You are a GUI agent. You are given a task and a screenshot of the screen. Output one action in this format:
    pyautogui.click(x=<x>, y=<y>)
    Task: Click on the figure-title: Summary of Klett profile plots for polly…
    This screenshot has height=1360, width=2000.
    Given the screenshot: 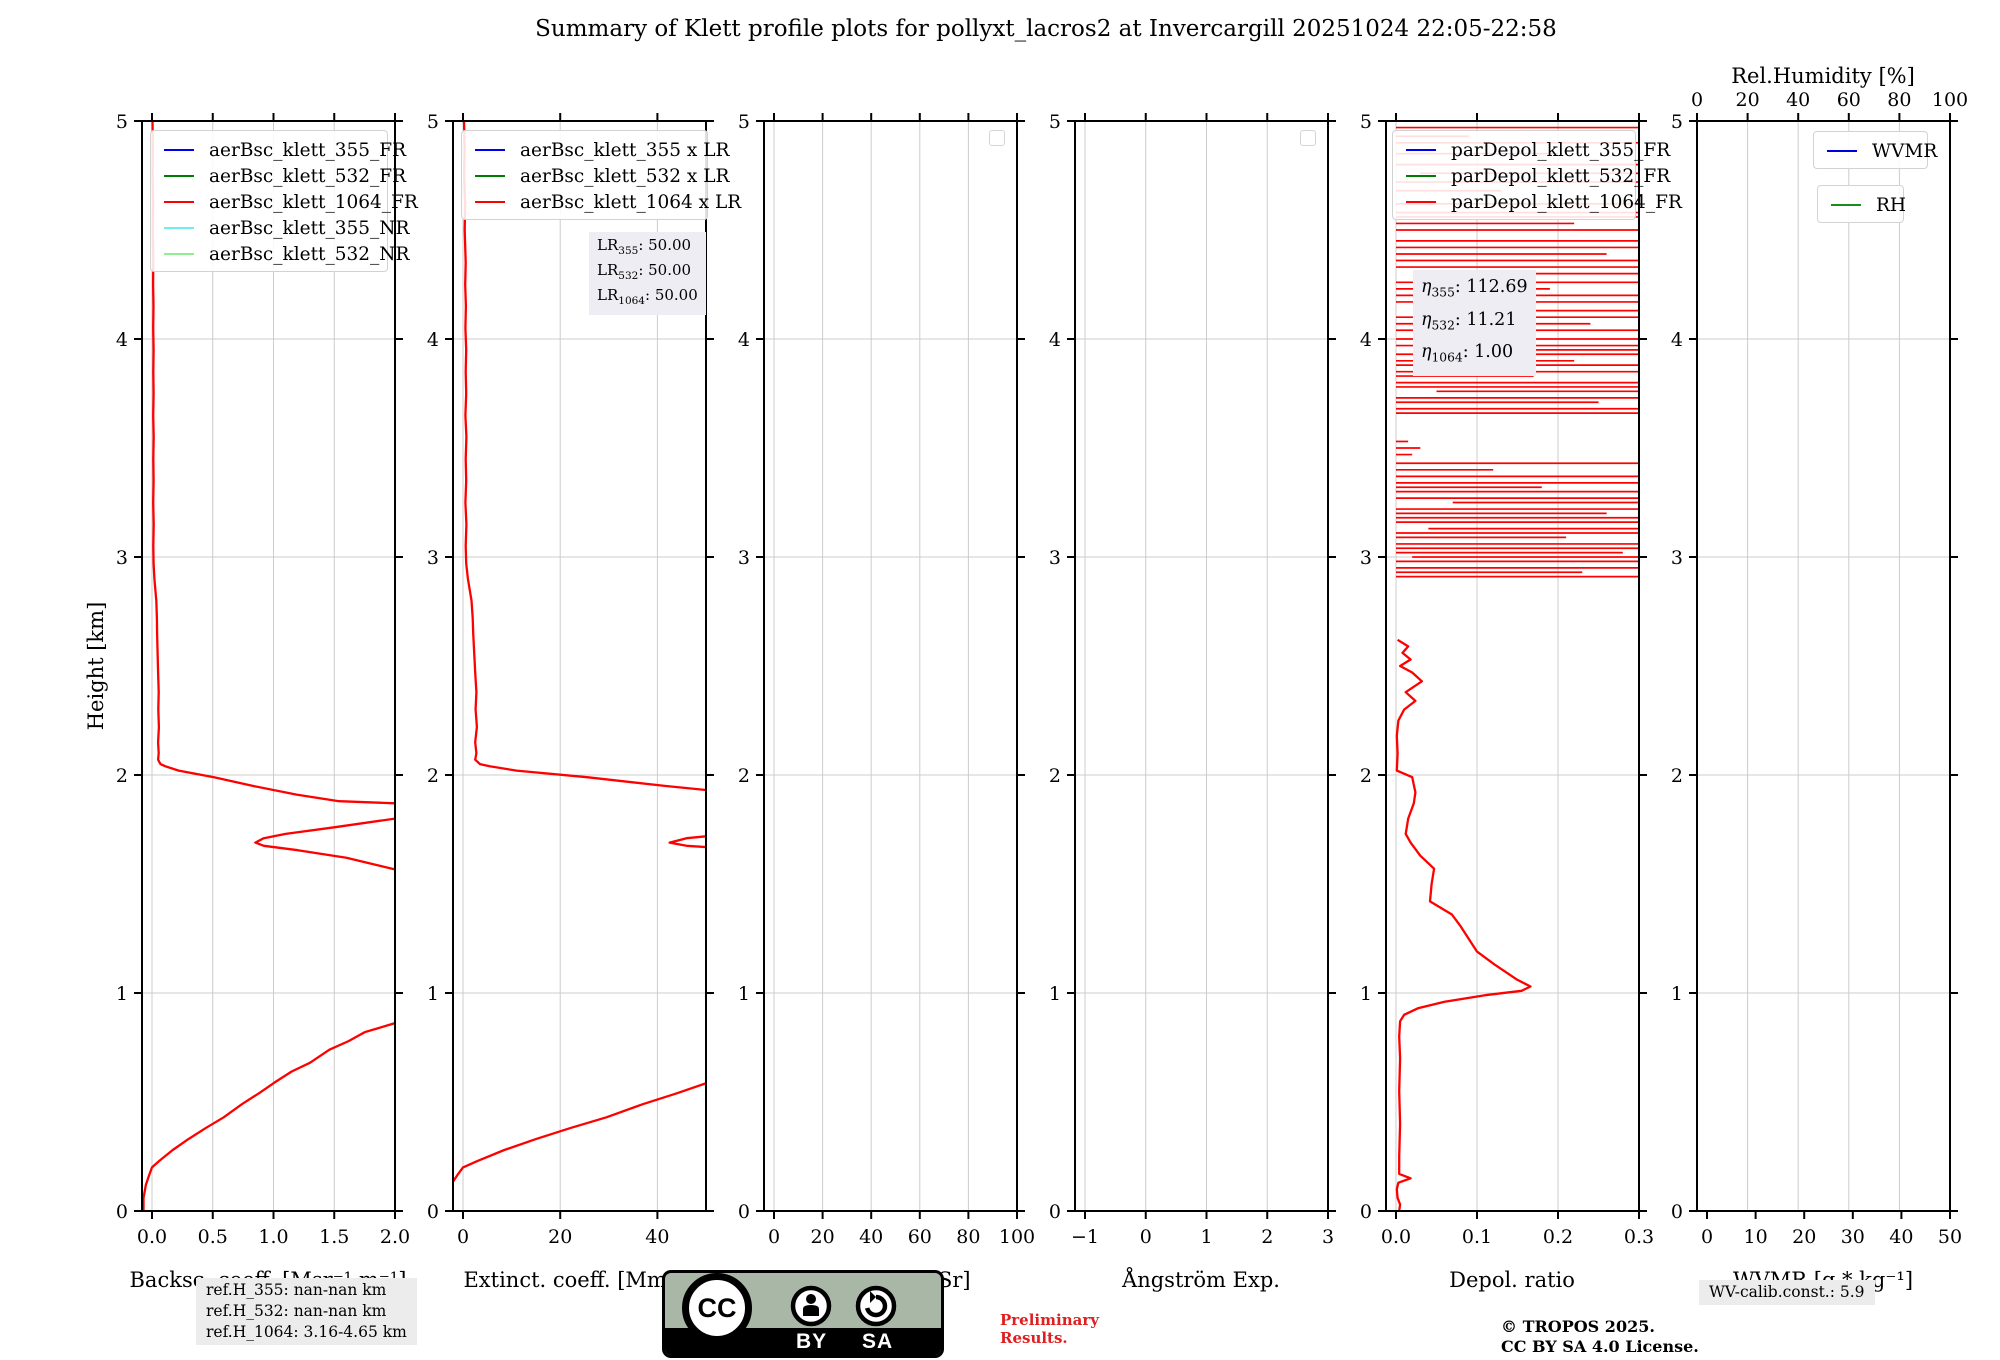 What is the action you would take?
    pyautogui.click(x=1046, y=29)
    